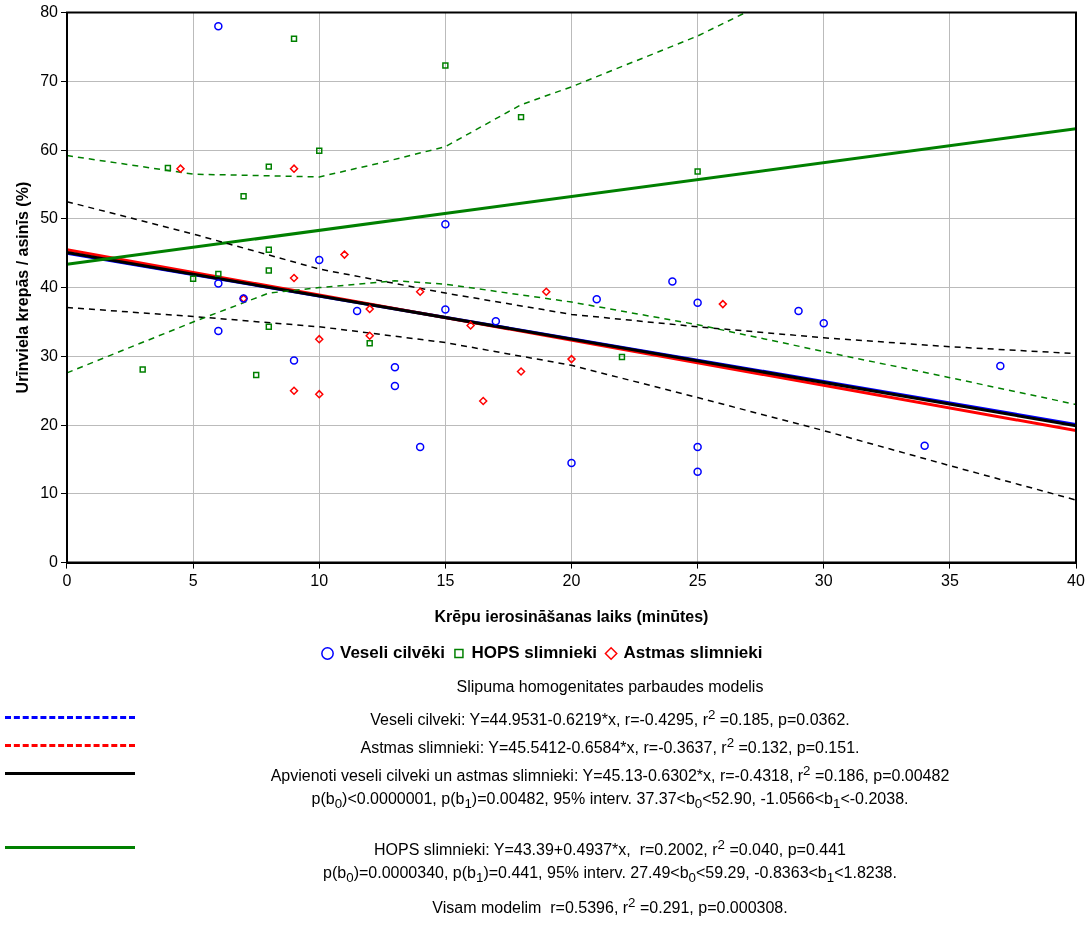 This screenshot has width=1088, height=926. What do you see at coordinates (49, 80) in the screenshot?
I see `y-tick-label: 70` at bounding box center [49, 80].